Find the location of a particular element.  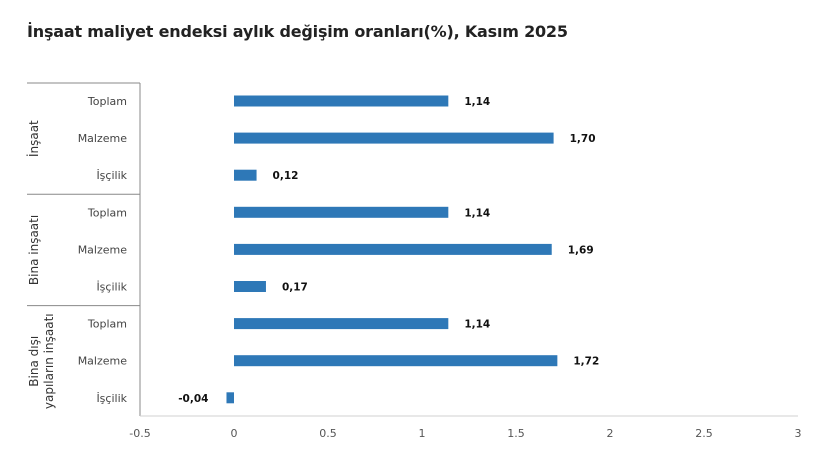

group-separators is located at coordinates (84, 249).